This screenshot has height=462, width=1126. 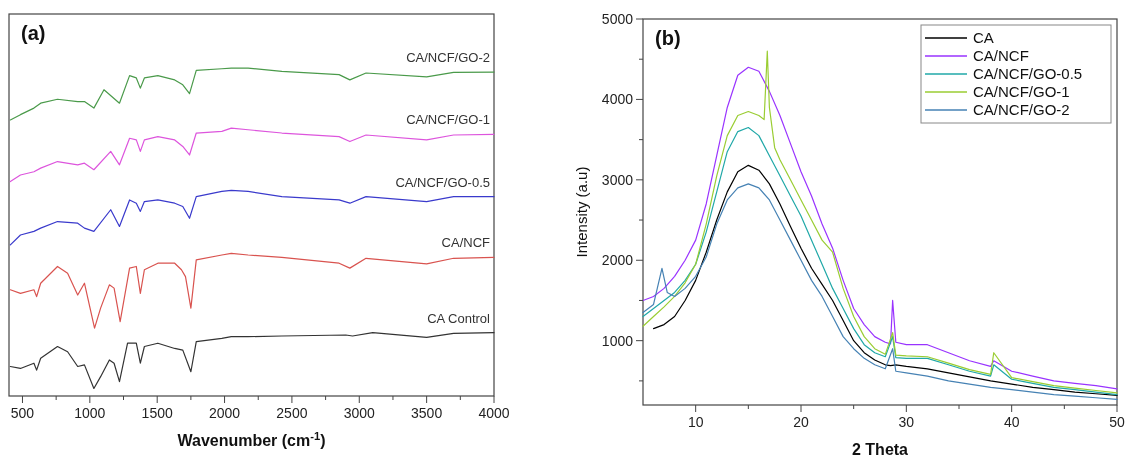 I want to click on x-axis-title: 2 Theta, so click(x=880, y=449).